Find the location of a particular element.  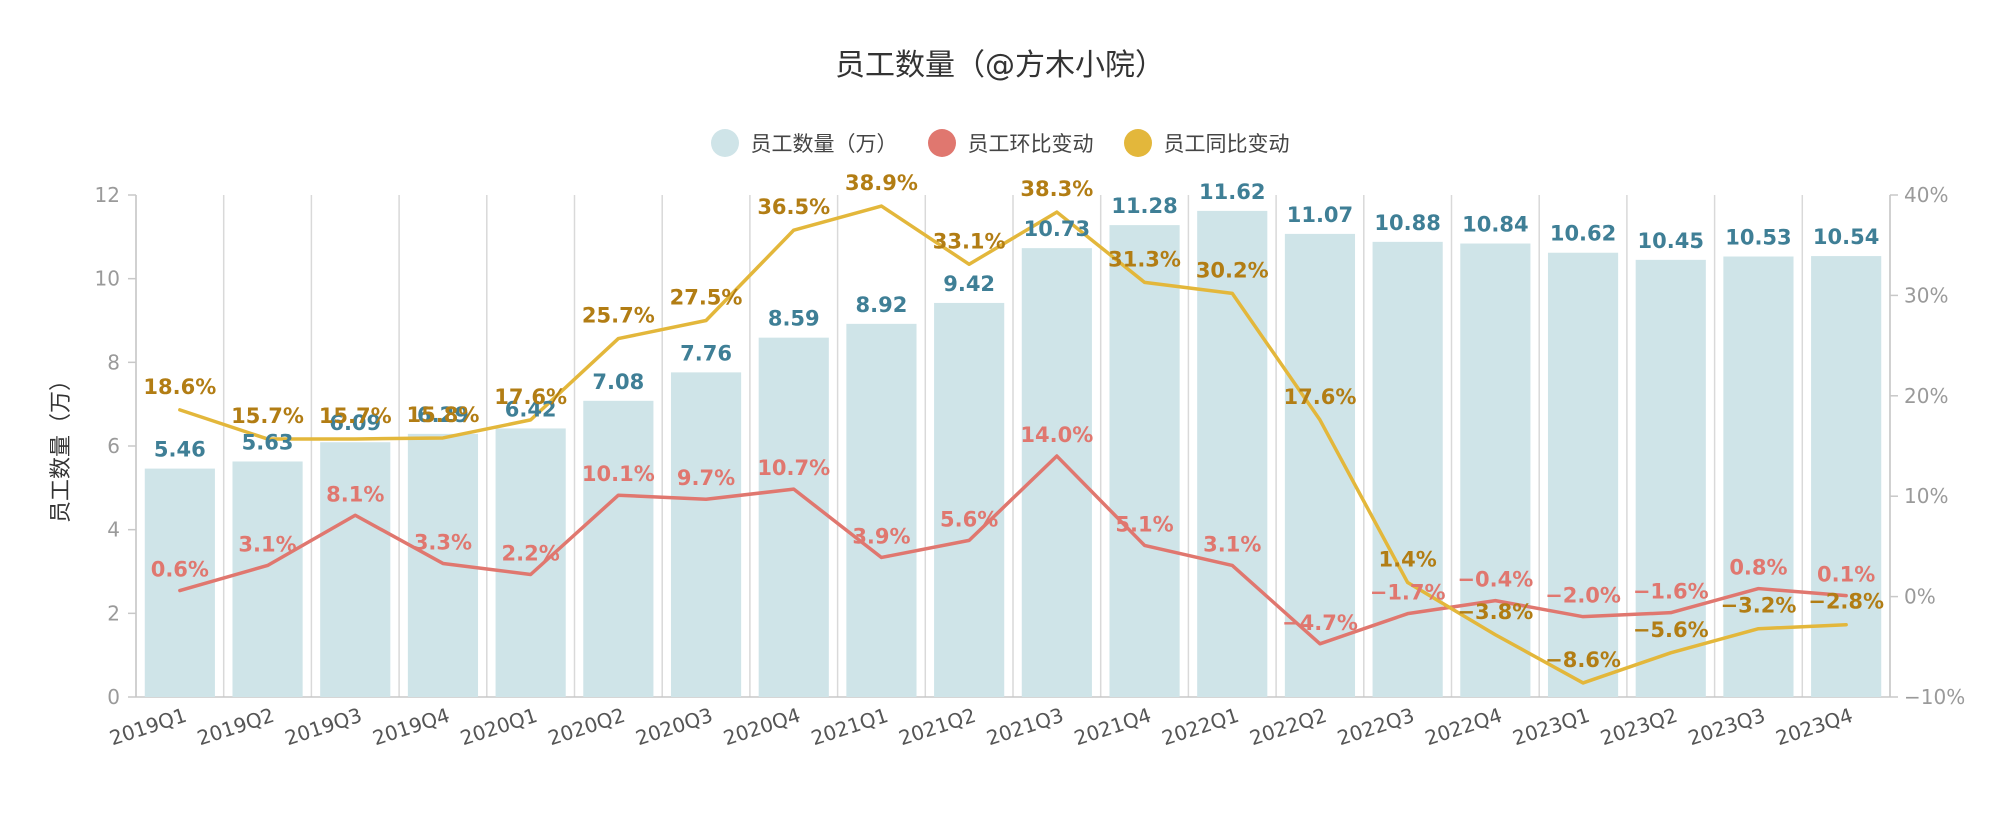

qoq-value-label: −1.6% is located at coordinates (1671, 592).